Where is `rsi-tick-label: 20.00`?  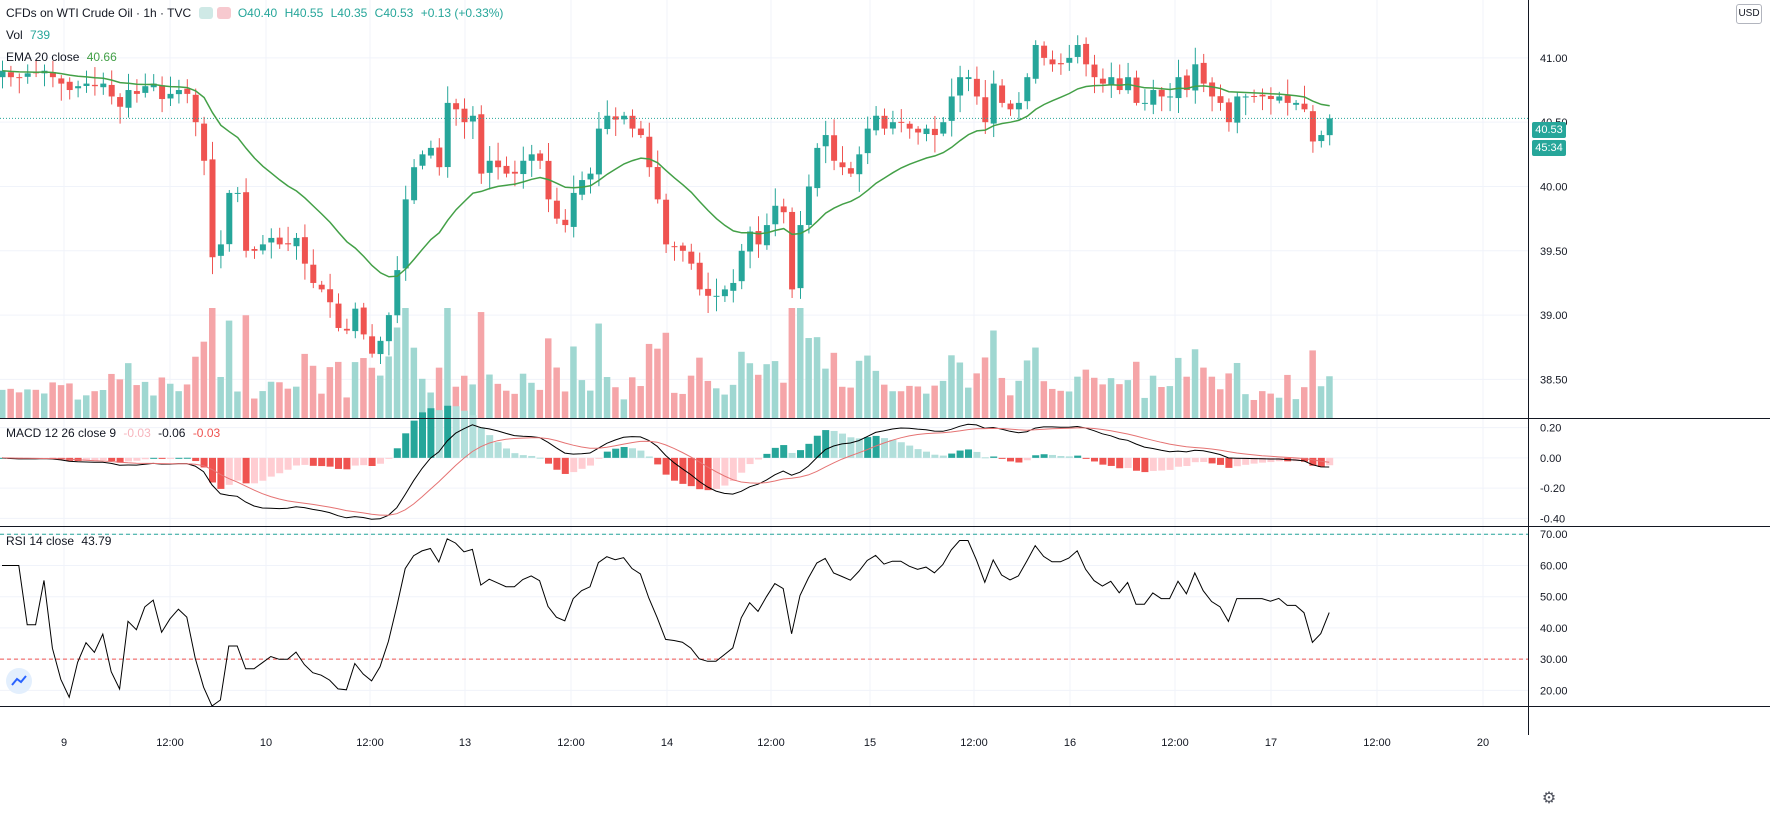
rsi-tick-label: 20.00 is located at coordinates (1554, 691).